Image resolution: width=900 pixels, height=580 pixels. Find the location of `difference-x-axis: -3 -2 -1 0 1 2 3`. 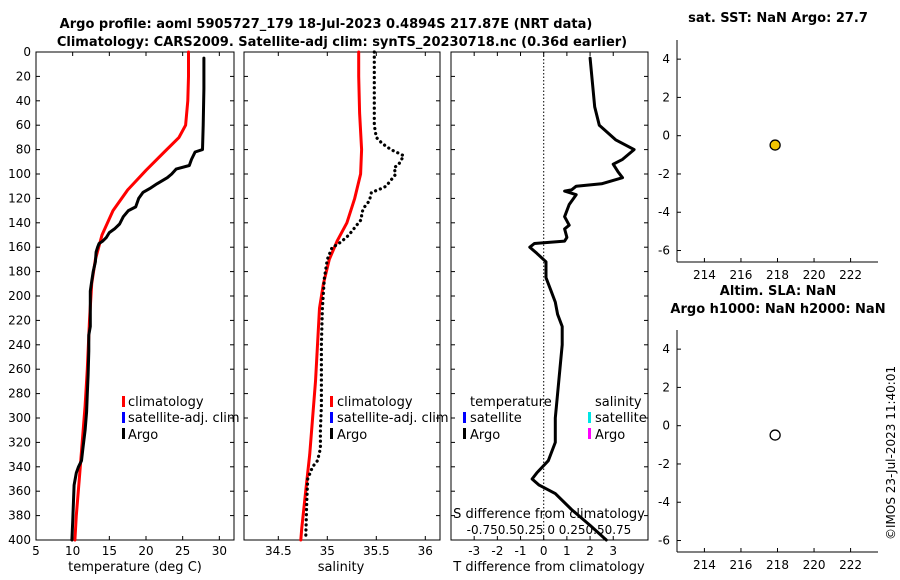

difference-x-axis: -3 -2 -1 0 1 2 3 is located at coordinates (542, 305).